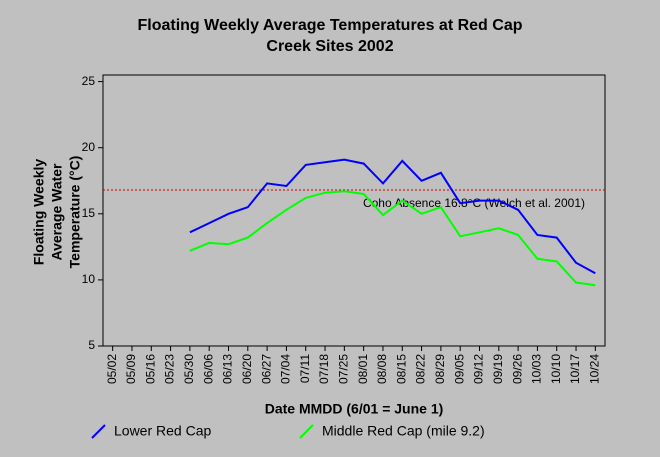 The image size is (660, 457). Describe the element at coordinates (112, 369) in the screenshot. I see `x-tick-label: 05/02` at that location.